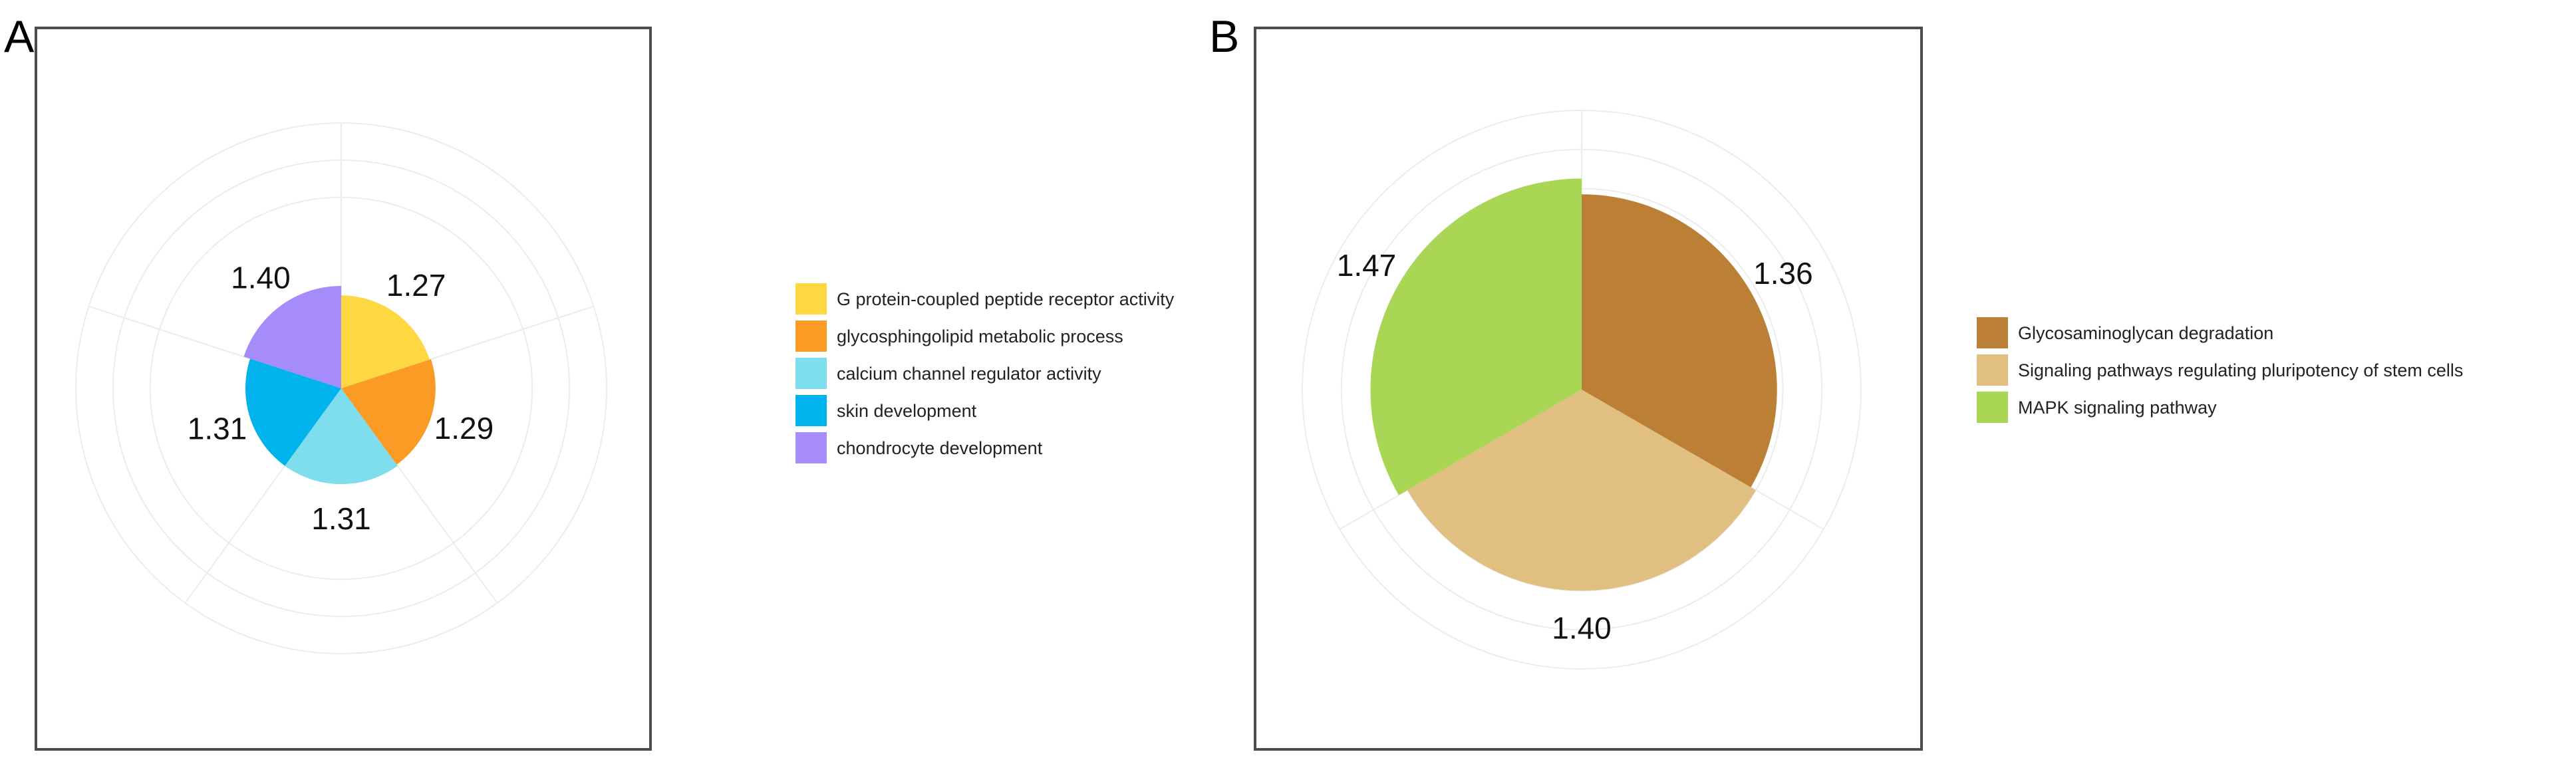 The width and height of the screenshot is (2576, 760). I want to click on panel-b-legend-label-2: MAPK signaling pathway, so click(2117, 408).